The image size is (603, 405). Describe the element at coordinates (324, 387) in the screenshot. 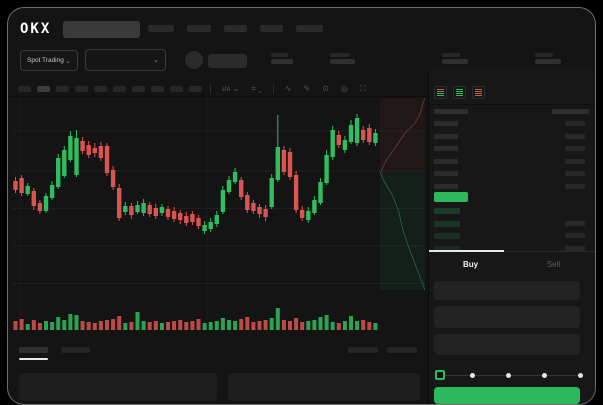

I see `history-panel-placeholder` at that location.